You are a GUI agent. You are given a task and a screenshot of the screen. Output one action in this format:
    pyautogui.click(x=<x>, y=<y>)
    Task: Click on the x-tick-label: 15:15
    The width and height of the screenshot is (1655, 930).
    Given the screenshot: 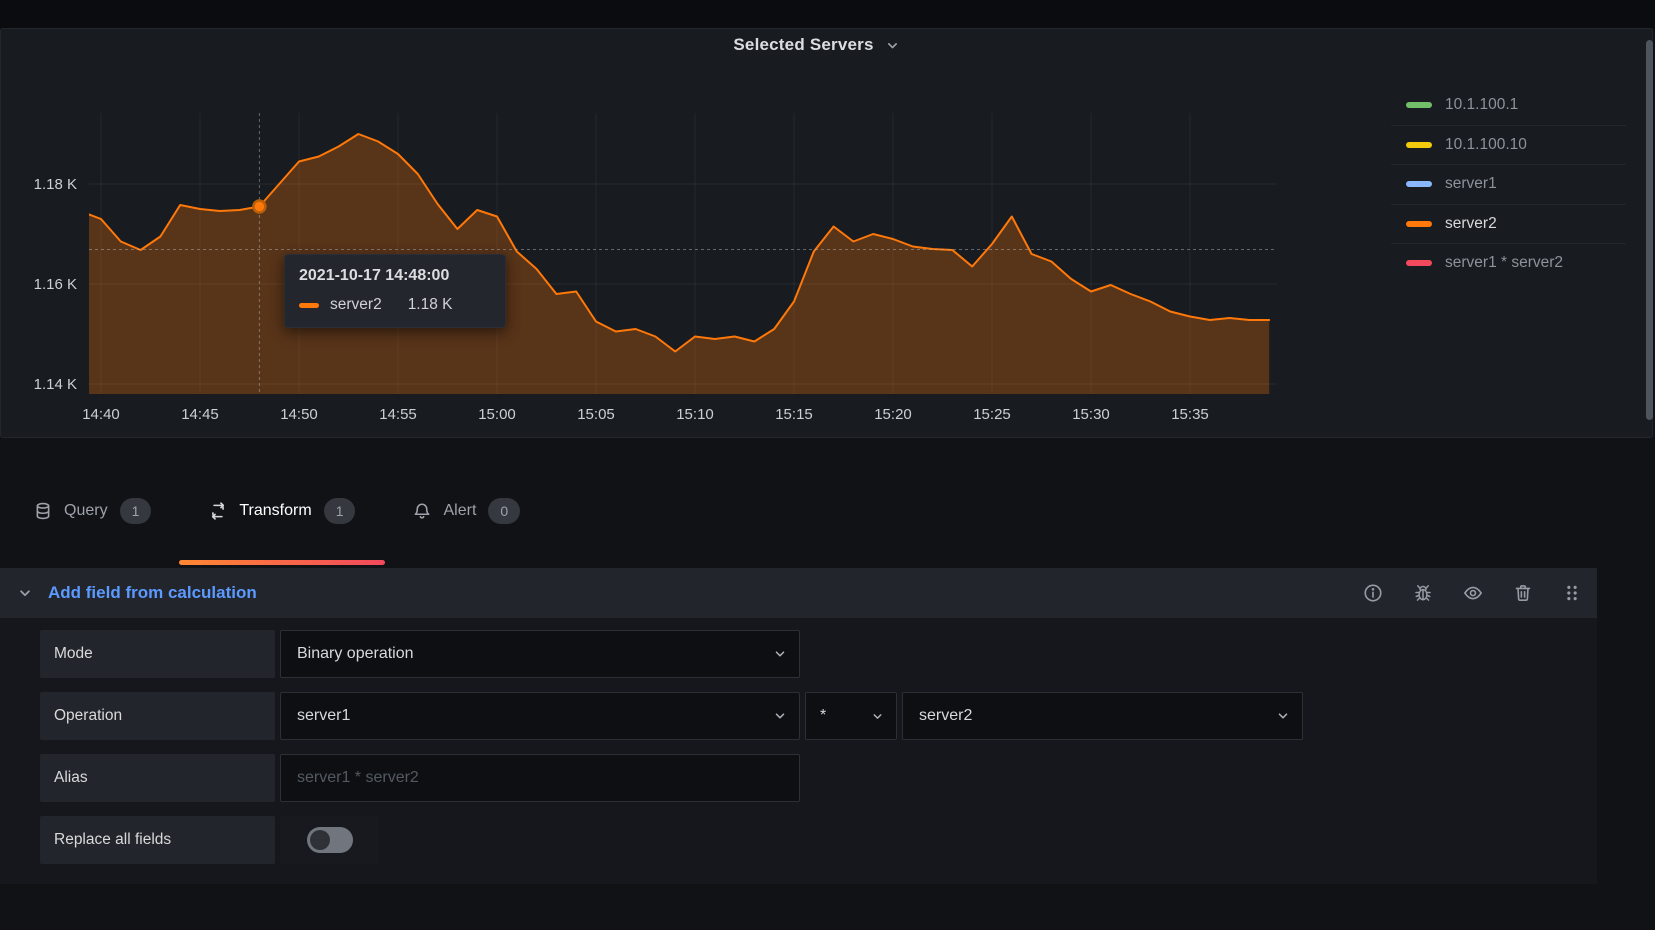 What is the action you would take?
    pyautogui.click(x=794, y=414)
    